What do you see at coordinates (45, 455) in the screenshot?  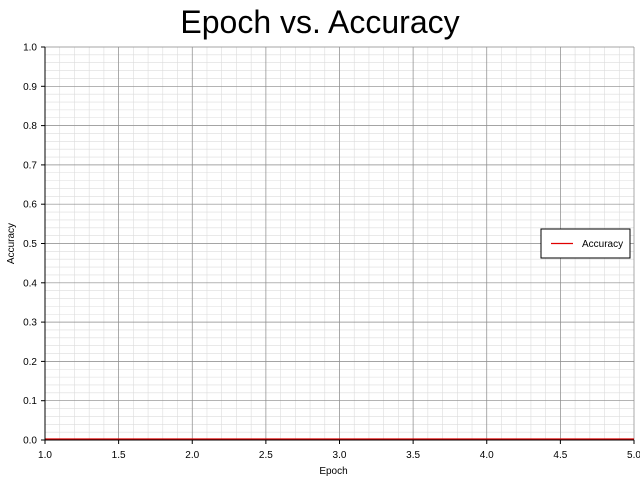 I see `x-tick-label: 1.0` at bounding box center [45, 455].